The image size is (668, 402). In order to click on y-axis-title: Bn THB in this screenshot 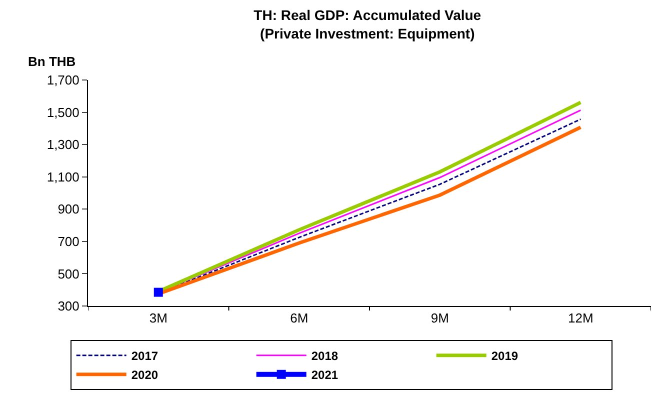, I will do `click(52, 61)`.